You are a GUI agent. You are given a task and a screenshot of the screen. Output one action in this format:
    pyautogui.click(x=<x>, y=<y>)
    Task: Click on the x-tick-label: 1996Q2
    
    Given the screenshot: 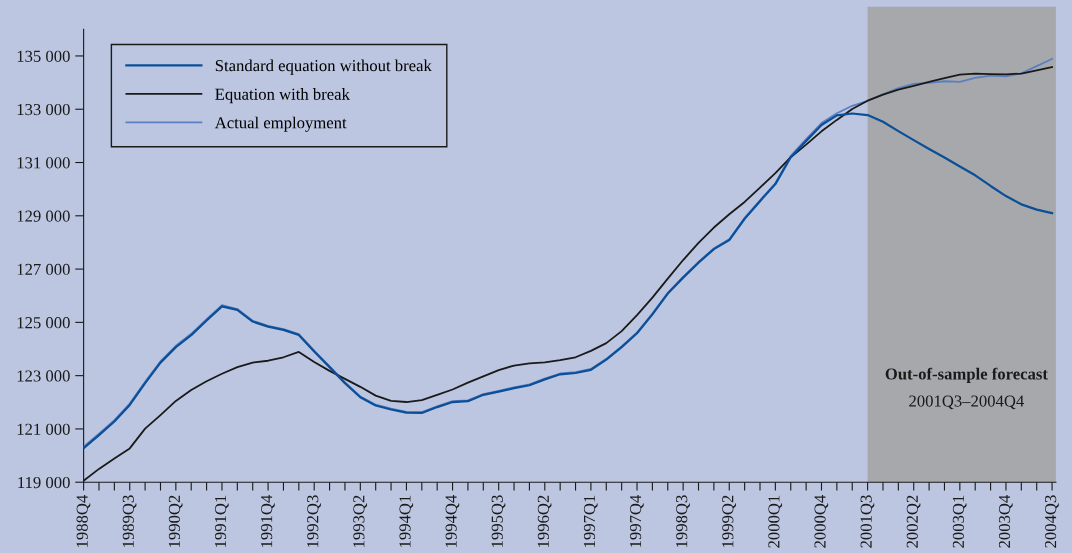 What is the action you would take?
    pyautogui.click(x=544, y=521)
    